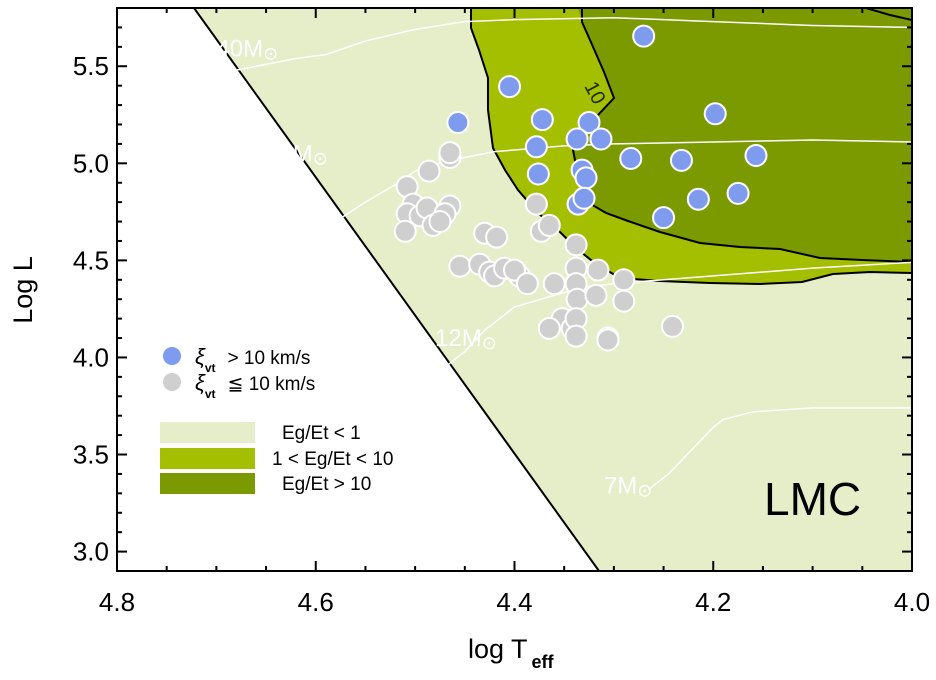 The width and height of the screenshot is (936, 680). I want to click on eg-et-10-upper-boundary, so click(888, 14).